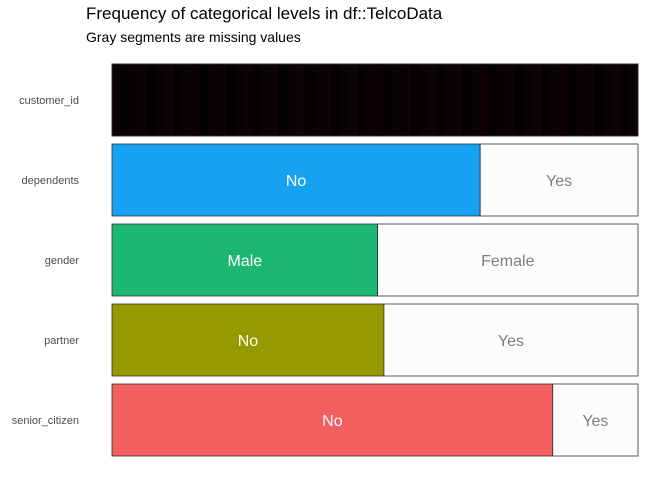  I want to click on bar-segment-dependents-yes, so click(559, 180).